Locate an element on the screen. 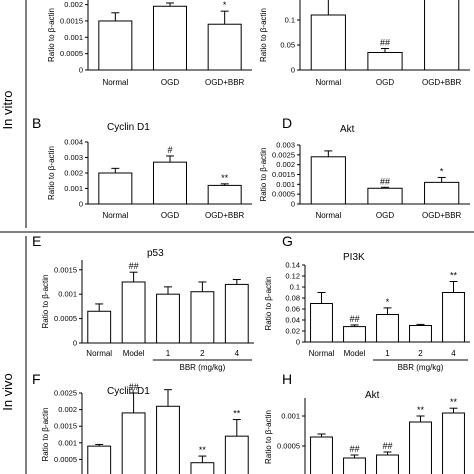 This screenshot has height=474, width=474. y-tick-label: 0.06 is located at coordinates (292, 309).